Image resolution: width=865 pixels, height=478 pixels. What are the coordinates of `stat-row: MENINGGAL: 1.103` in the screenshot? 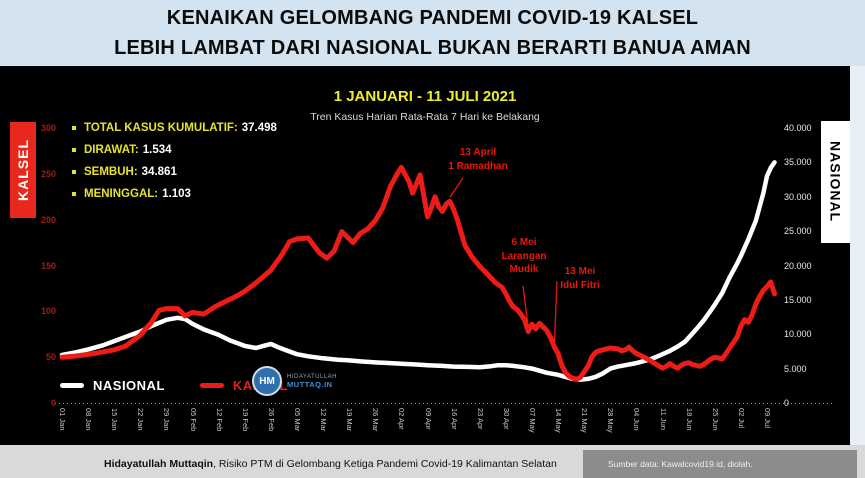 It's located at (174, 194).